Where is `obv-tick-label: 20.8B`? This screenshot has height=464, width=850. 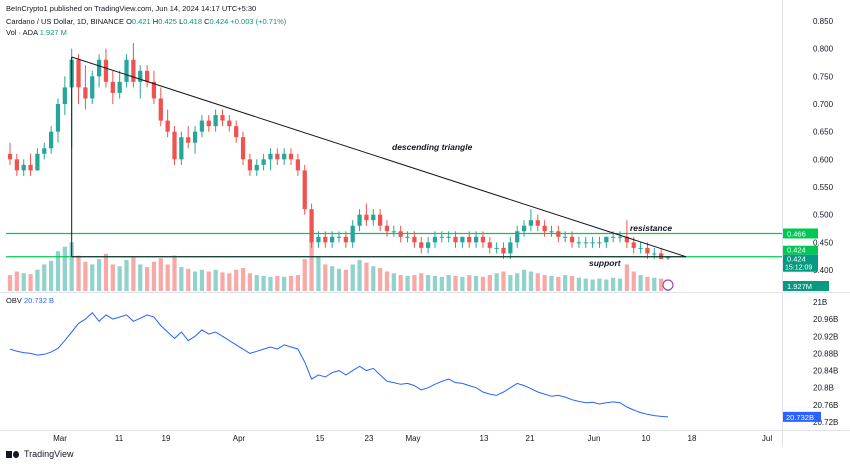 obv-tick-label: 20.8B is located at coordinates (823, 388).